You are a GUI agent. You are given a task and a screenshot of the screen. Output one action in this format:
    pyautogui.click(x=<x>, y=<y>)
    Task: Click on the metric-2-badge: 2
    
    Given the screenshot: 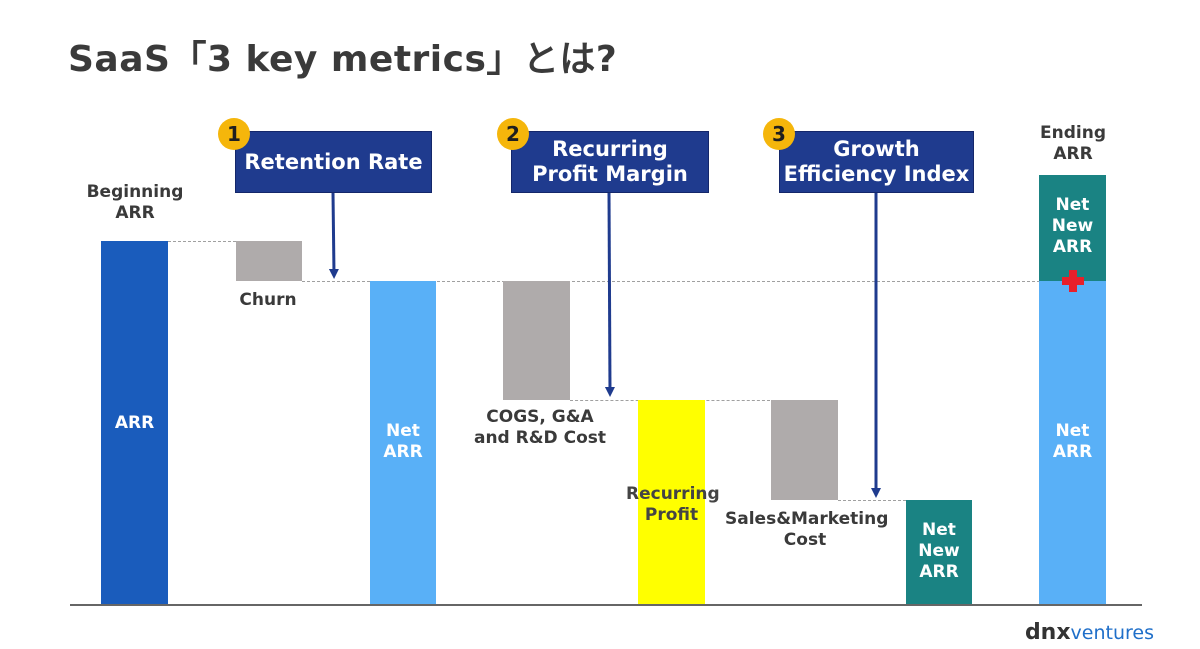 What is the action you would take?
    pyautogui.click(x=513, y=134)
    